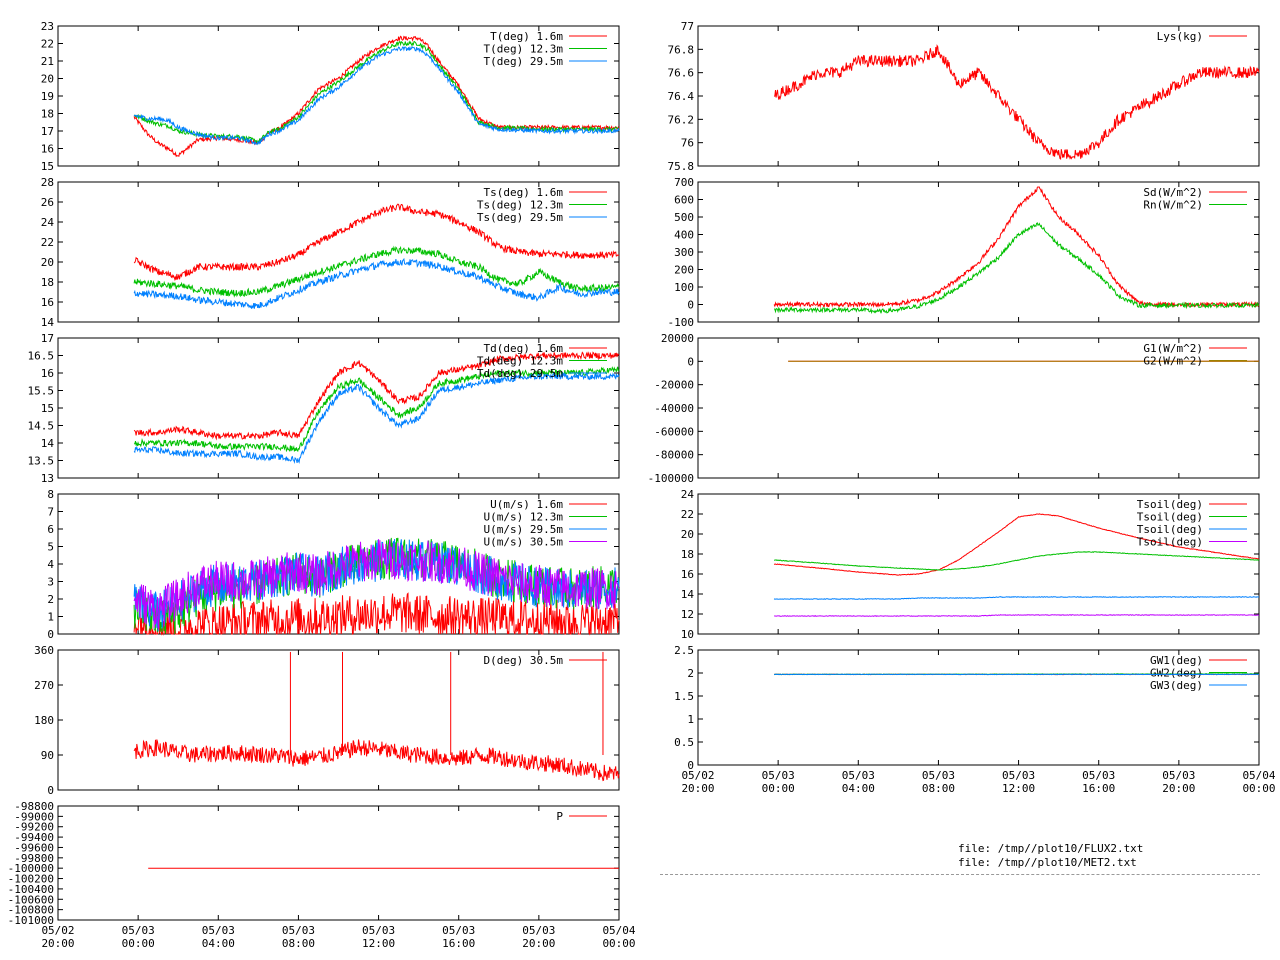  Describe the element at coordinates (47, 478) in the screenshot. I see `y-tick-label: 13` at that location.